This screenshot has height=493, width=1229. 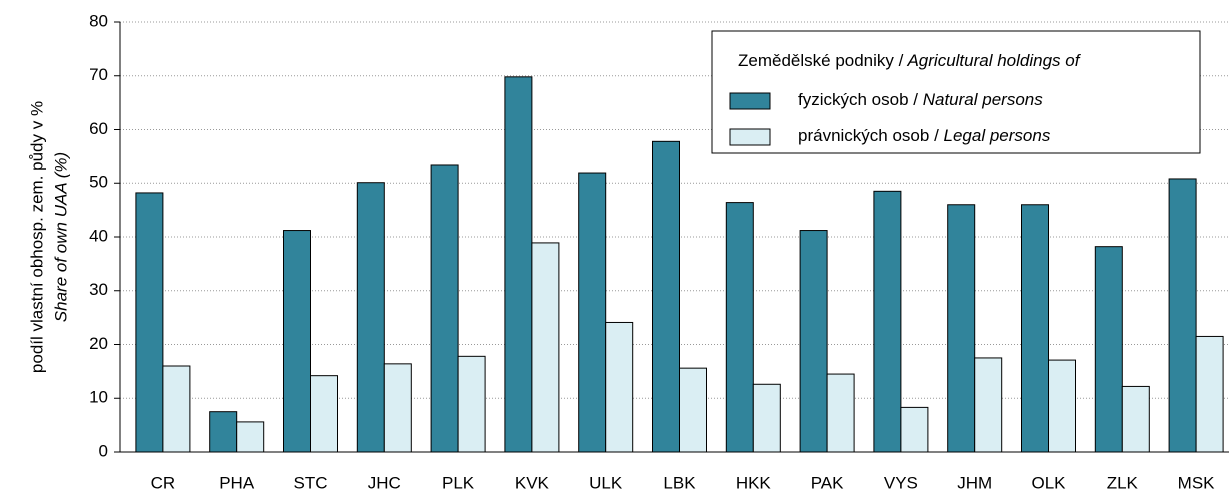 What do you see at coordinates (920, 99) in the screenshot?
I see `legend-label: fyzických osob / Natural persons` at bounding box center [920, 99].